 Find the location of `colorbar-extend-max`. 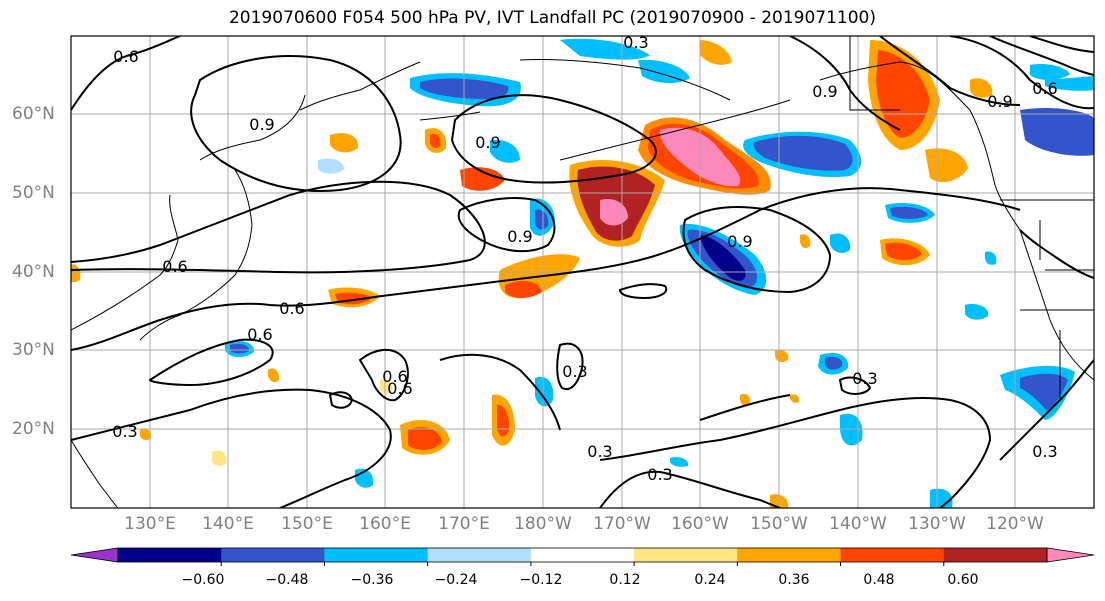

colorbar-extend-max is located at coordinates (1070, 555).